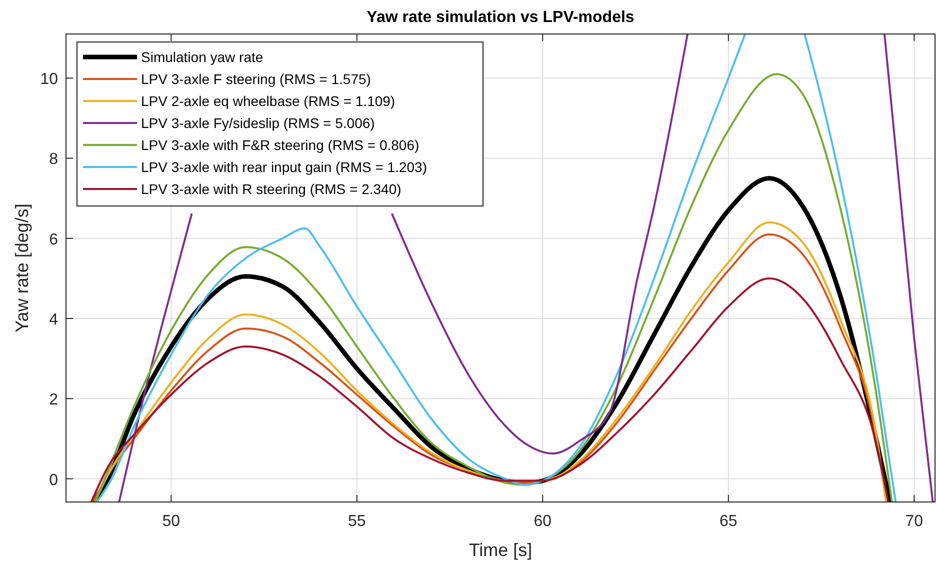 The image size is (936, 568). What do you see at coordinates (271, 189) in the screenshot?
I see `legend-label: LPV 3-axle with R steering (RMS = 2.340)` at bounding box center [271, 189].